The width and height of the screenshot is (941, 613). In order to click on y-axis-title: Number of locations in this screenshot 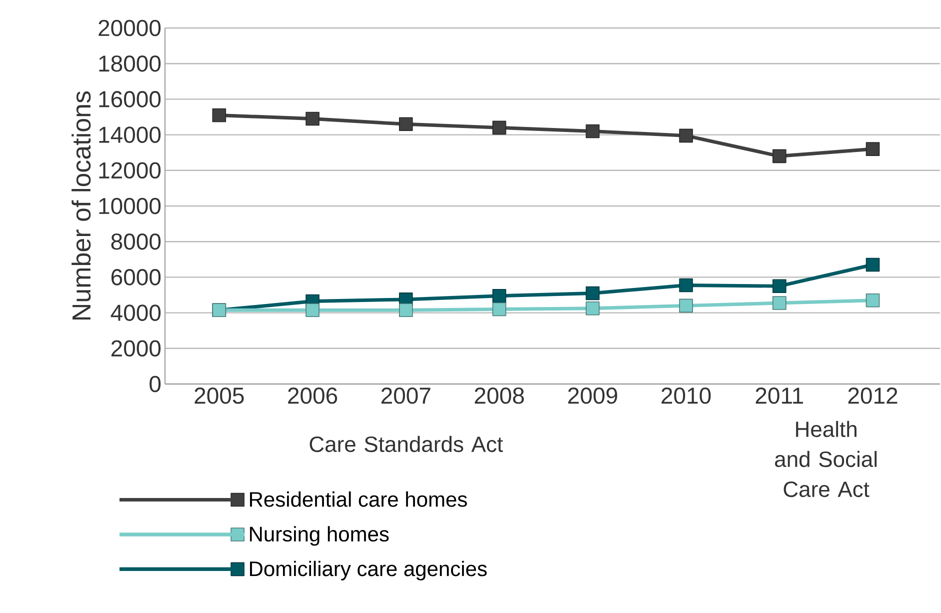, I will do `click(81, 205)`.